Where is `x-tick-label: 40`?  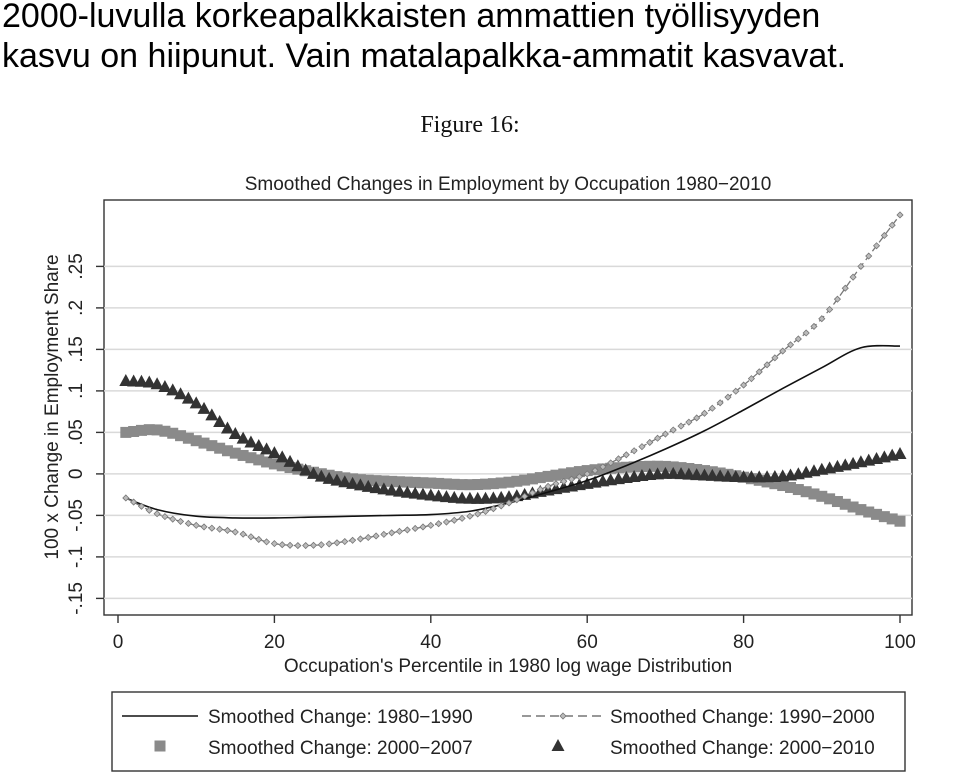
x-tick-label: 40 is located at coordinates (430, 642).